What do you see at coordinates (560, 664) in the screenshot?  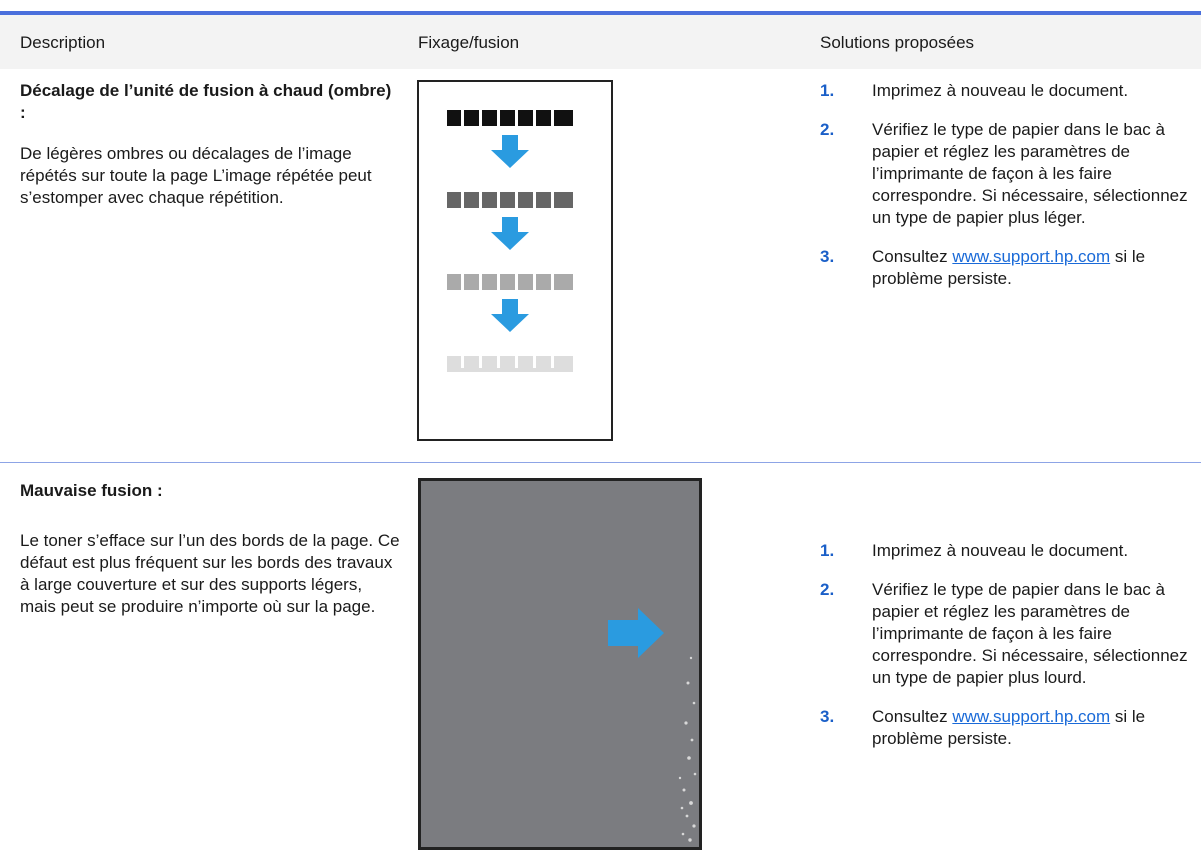 I see `poor-fusing-illustration` at bounding box center [560, 664].